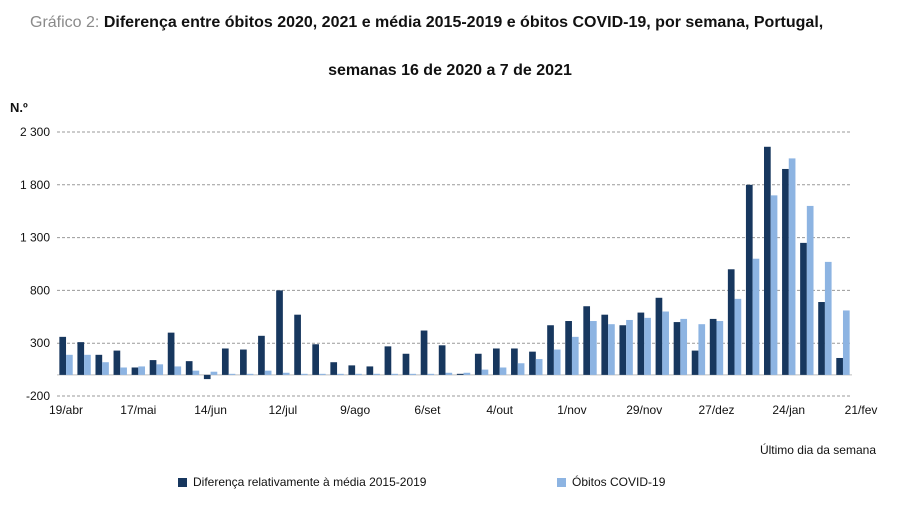 The height and width of the screenshot is (510, 900). I want to click on y-tick-label: -200, so click(38, 396).